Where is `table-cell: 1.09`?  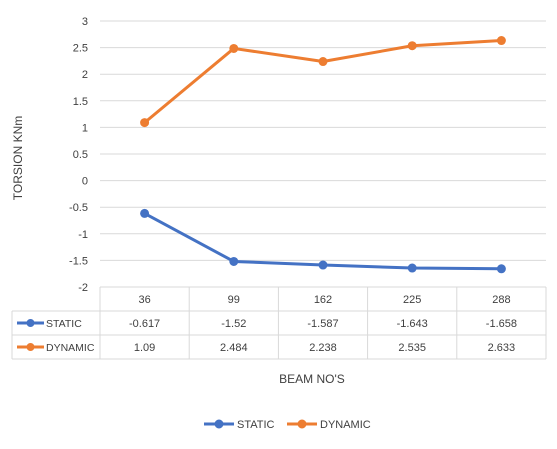
table-cell: 1.09 is located at coordinates (144, 348).